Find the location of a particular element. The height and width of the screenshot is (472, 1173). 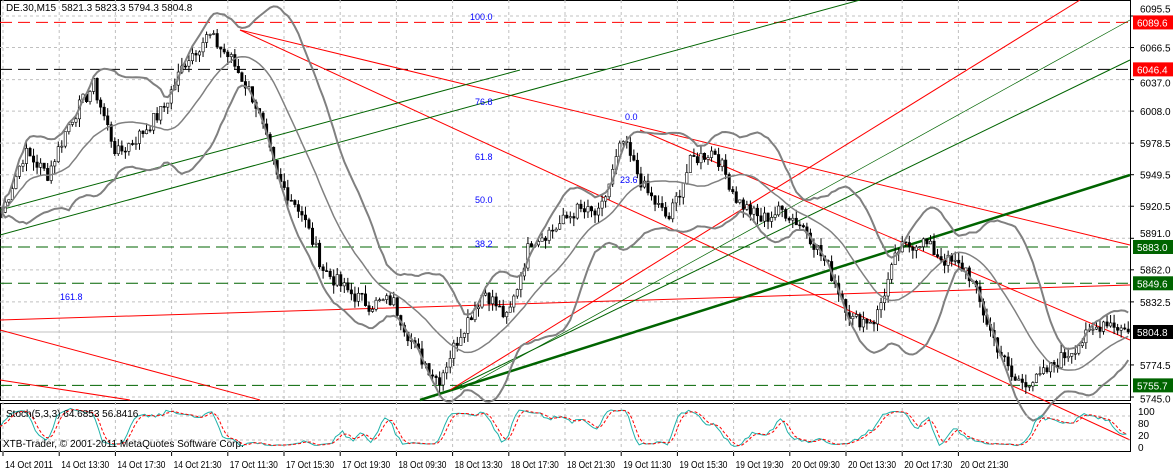

stoch-axis-label: 0 is located at coordinates (1141, 448).